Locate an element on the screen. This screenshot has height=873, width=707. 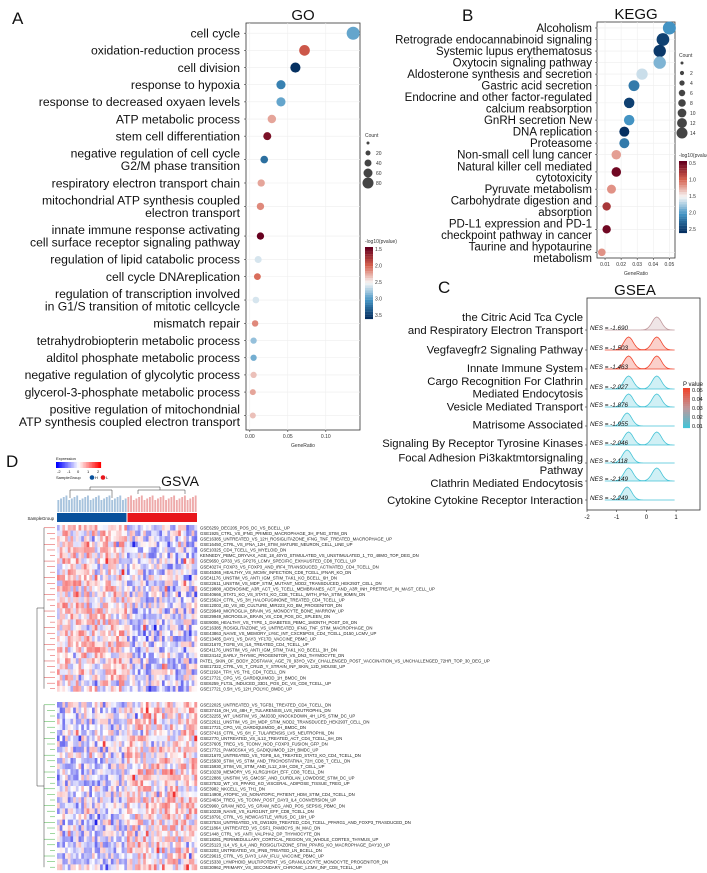
term-label: cell cycle is located at coordinates (216, 34).